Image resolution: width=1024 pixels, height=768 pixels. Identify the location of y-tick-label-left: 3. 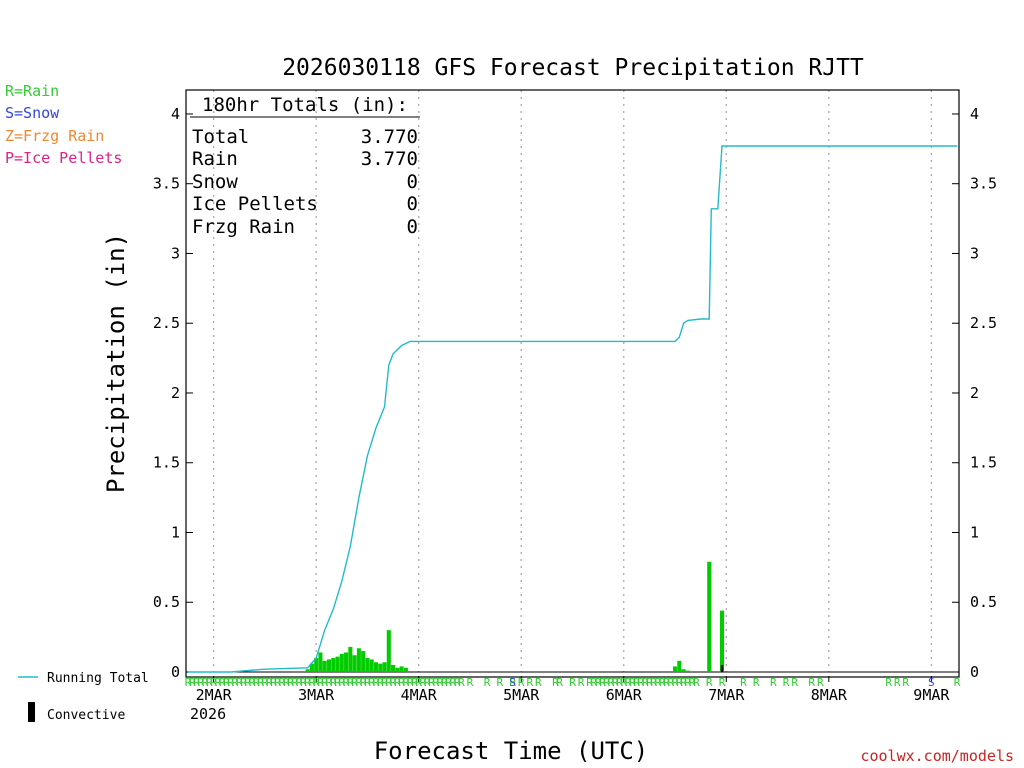
(175, 253).